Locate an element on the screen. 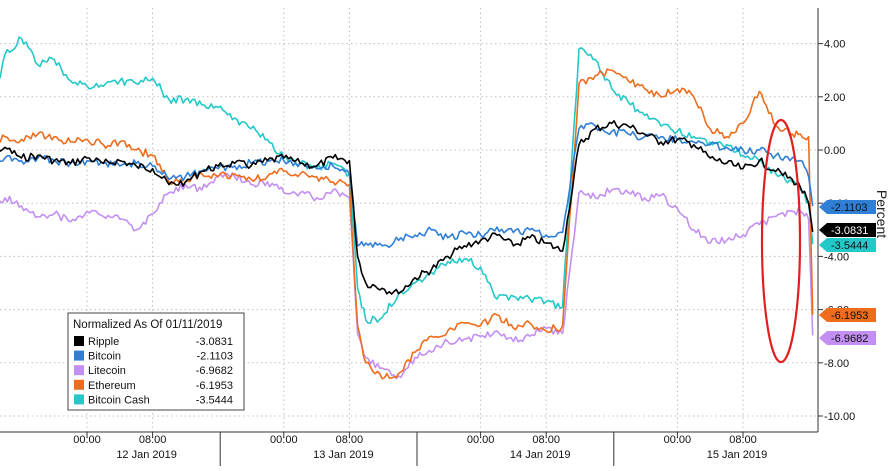  y-tick-label: 4.00 is located at coordinates (834, 45).